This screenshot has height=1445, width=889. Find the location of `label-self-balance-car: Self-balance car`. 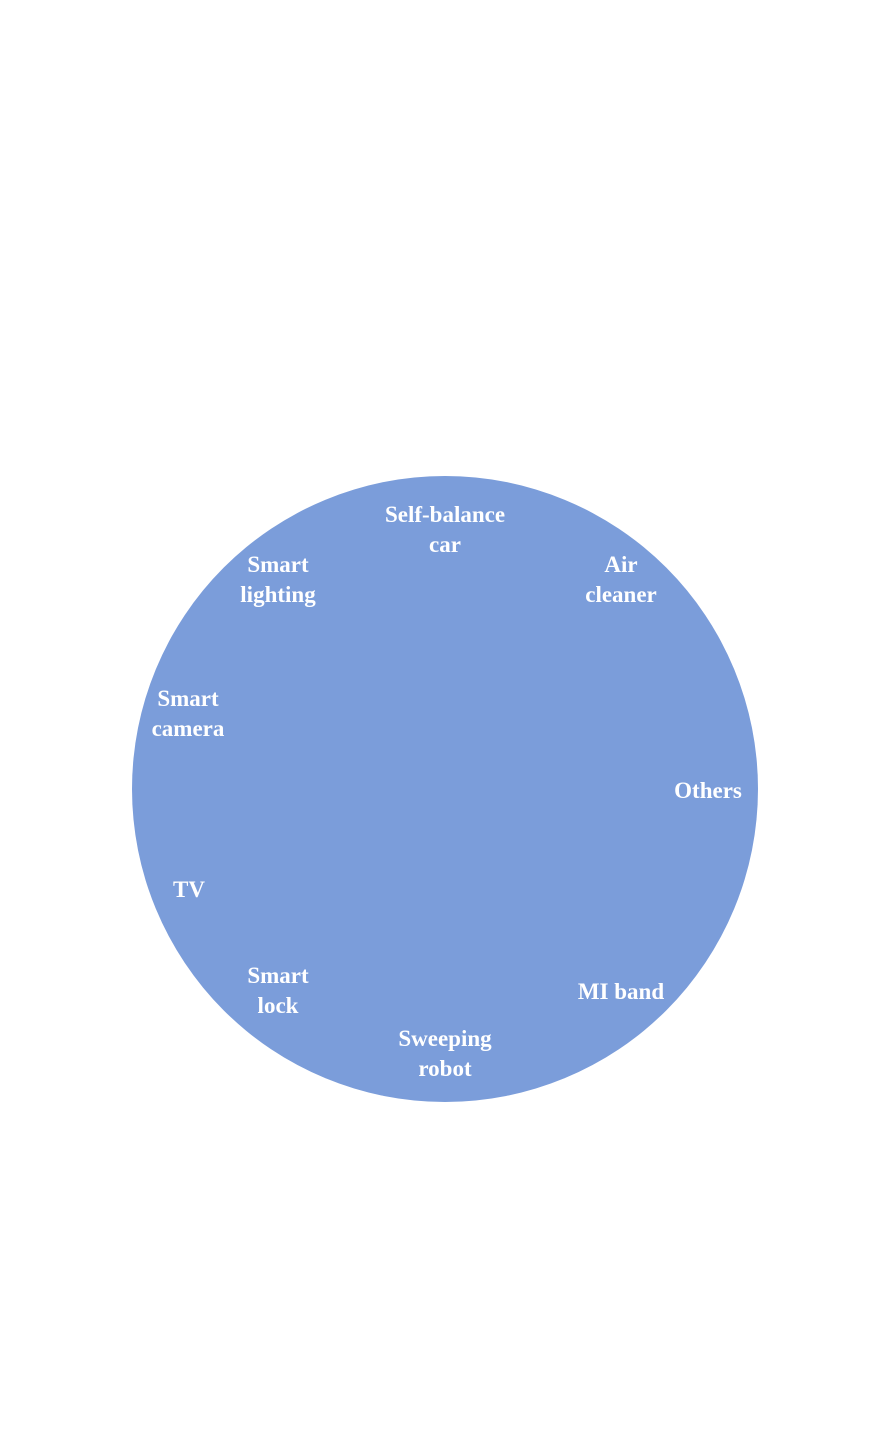

label-self-balance-car: Self-balance car is located at coordinates (445, 529).